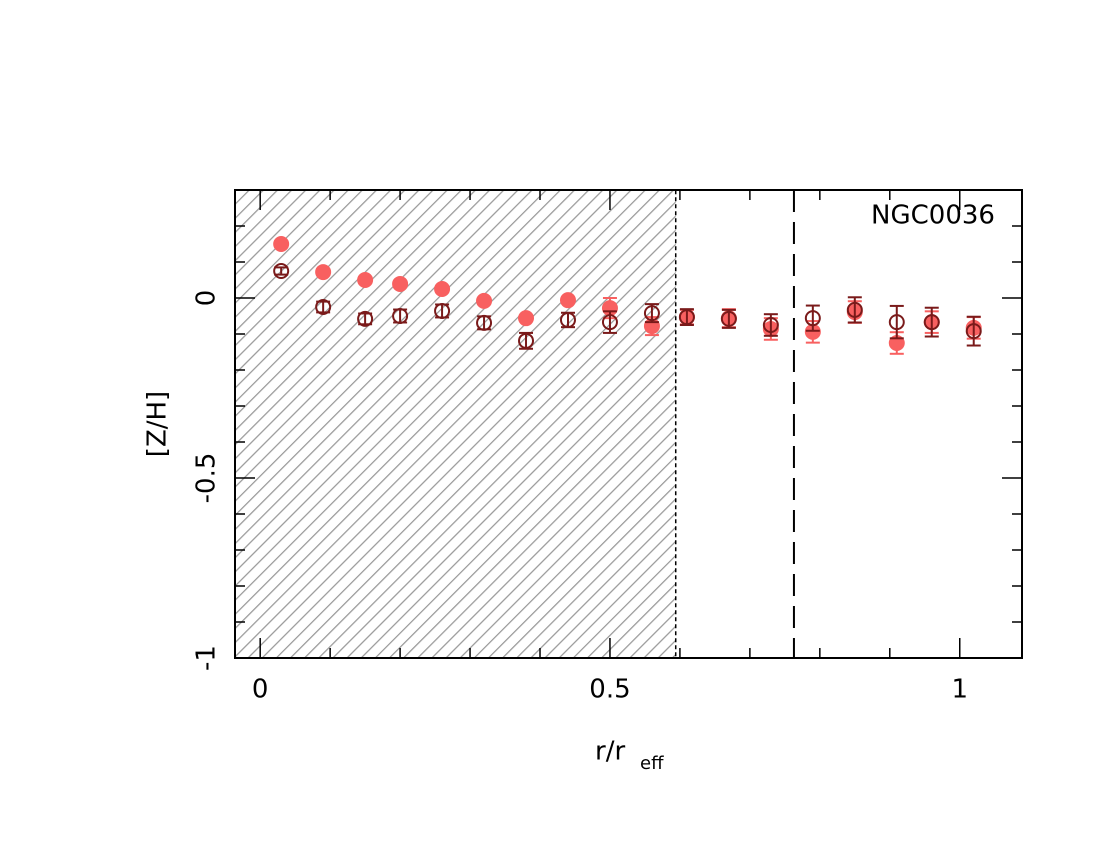  What do you see at coordinates (207, 298) in the screenshot?
I see `y-tick-label: 0` at bounding box center [207, 298].